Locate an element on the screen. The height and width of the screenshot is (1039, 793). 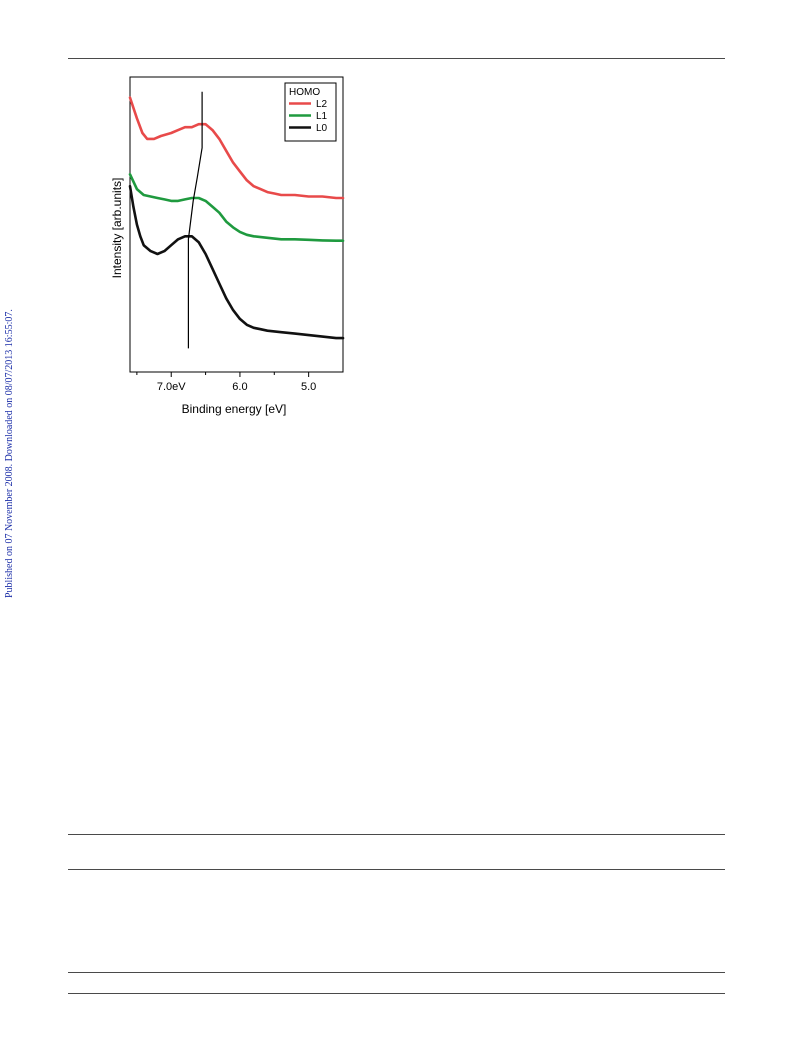
legend-title: HOMO is located at coordinates (304, 92).